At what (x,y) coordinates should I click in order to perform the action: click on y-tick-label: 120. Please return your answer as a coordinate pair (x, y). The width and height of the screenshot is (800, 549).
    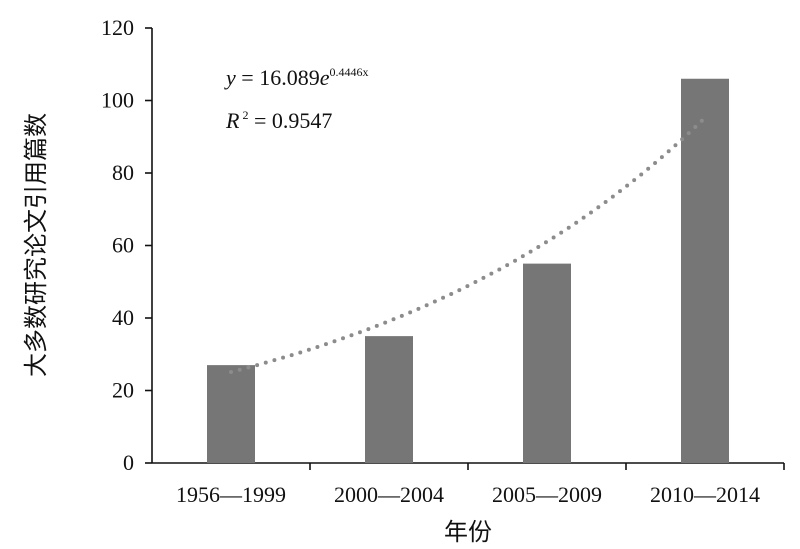
    Looking at the image, I should click on (117, 27).